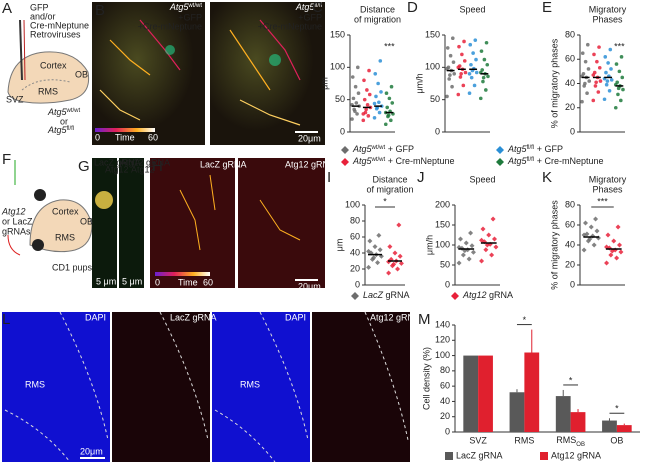  Describe the element at coordinates (13, 211) in the screenshot. I see `label: Atg12` at that location.